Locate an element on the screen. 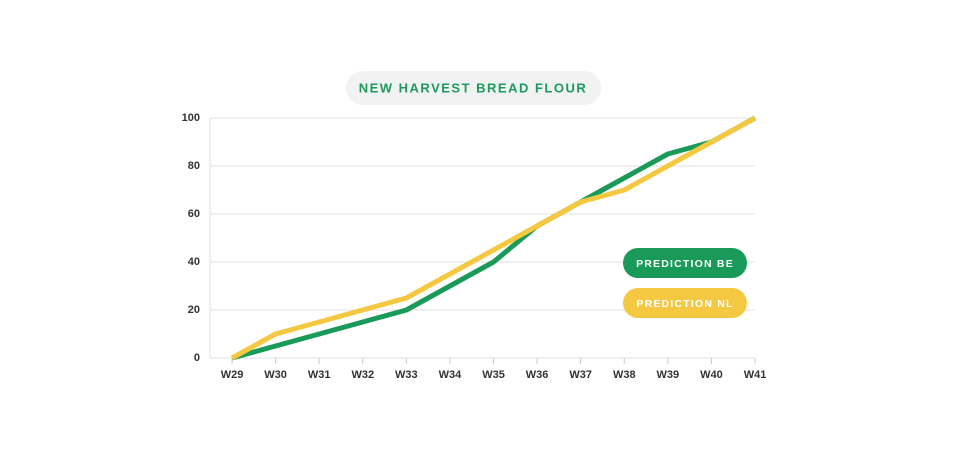 The height and width of the screenshot is (462, 975). x-tick-label: W33 is located at coordinates (406, 375).